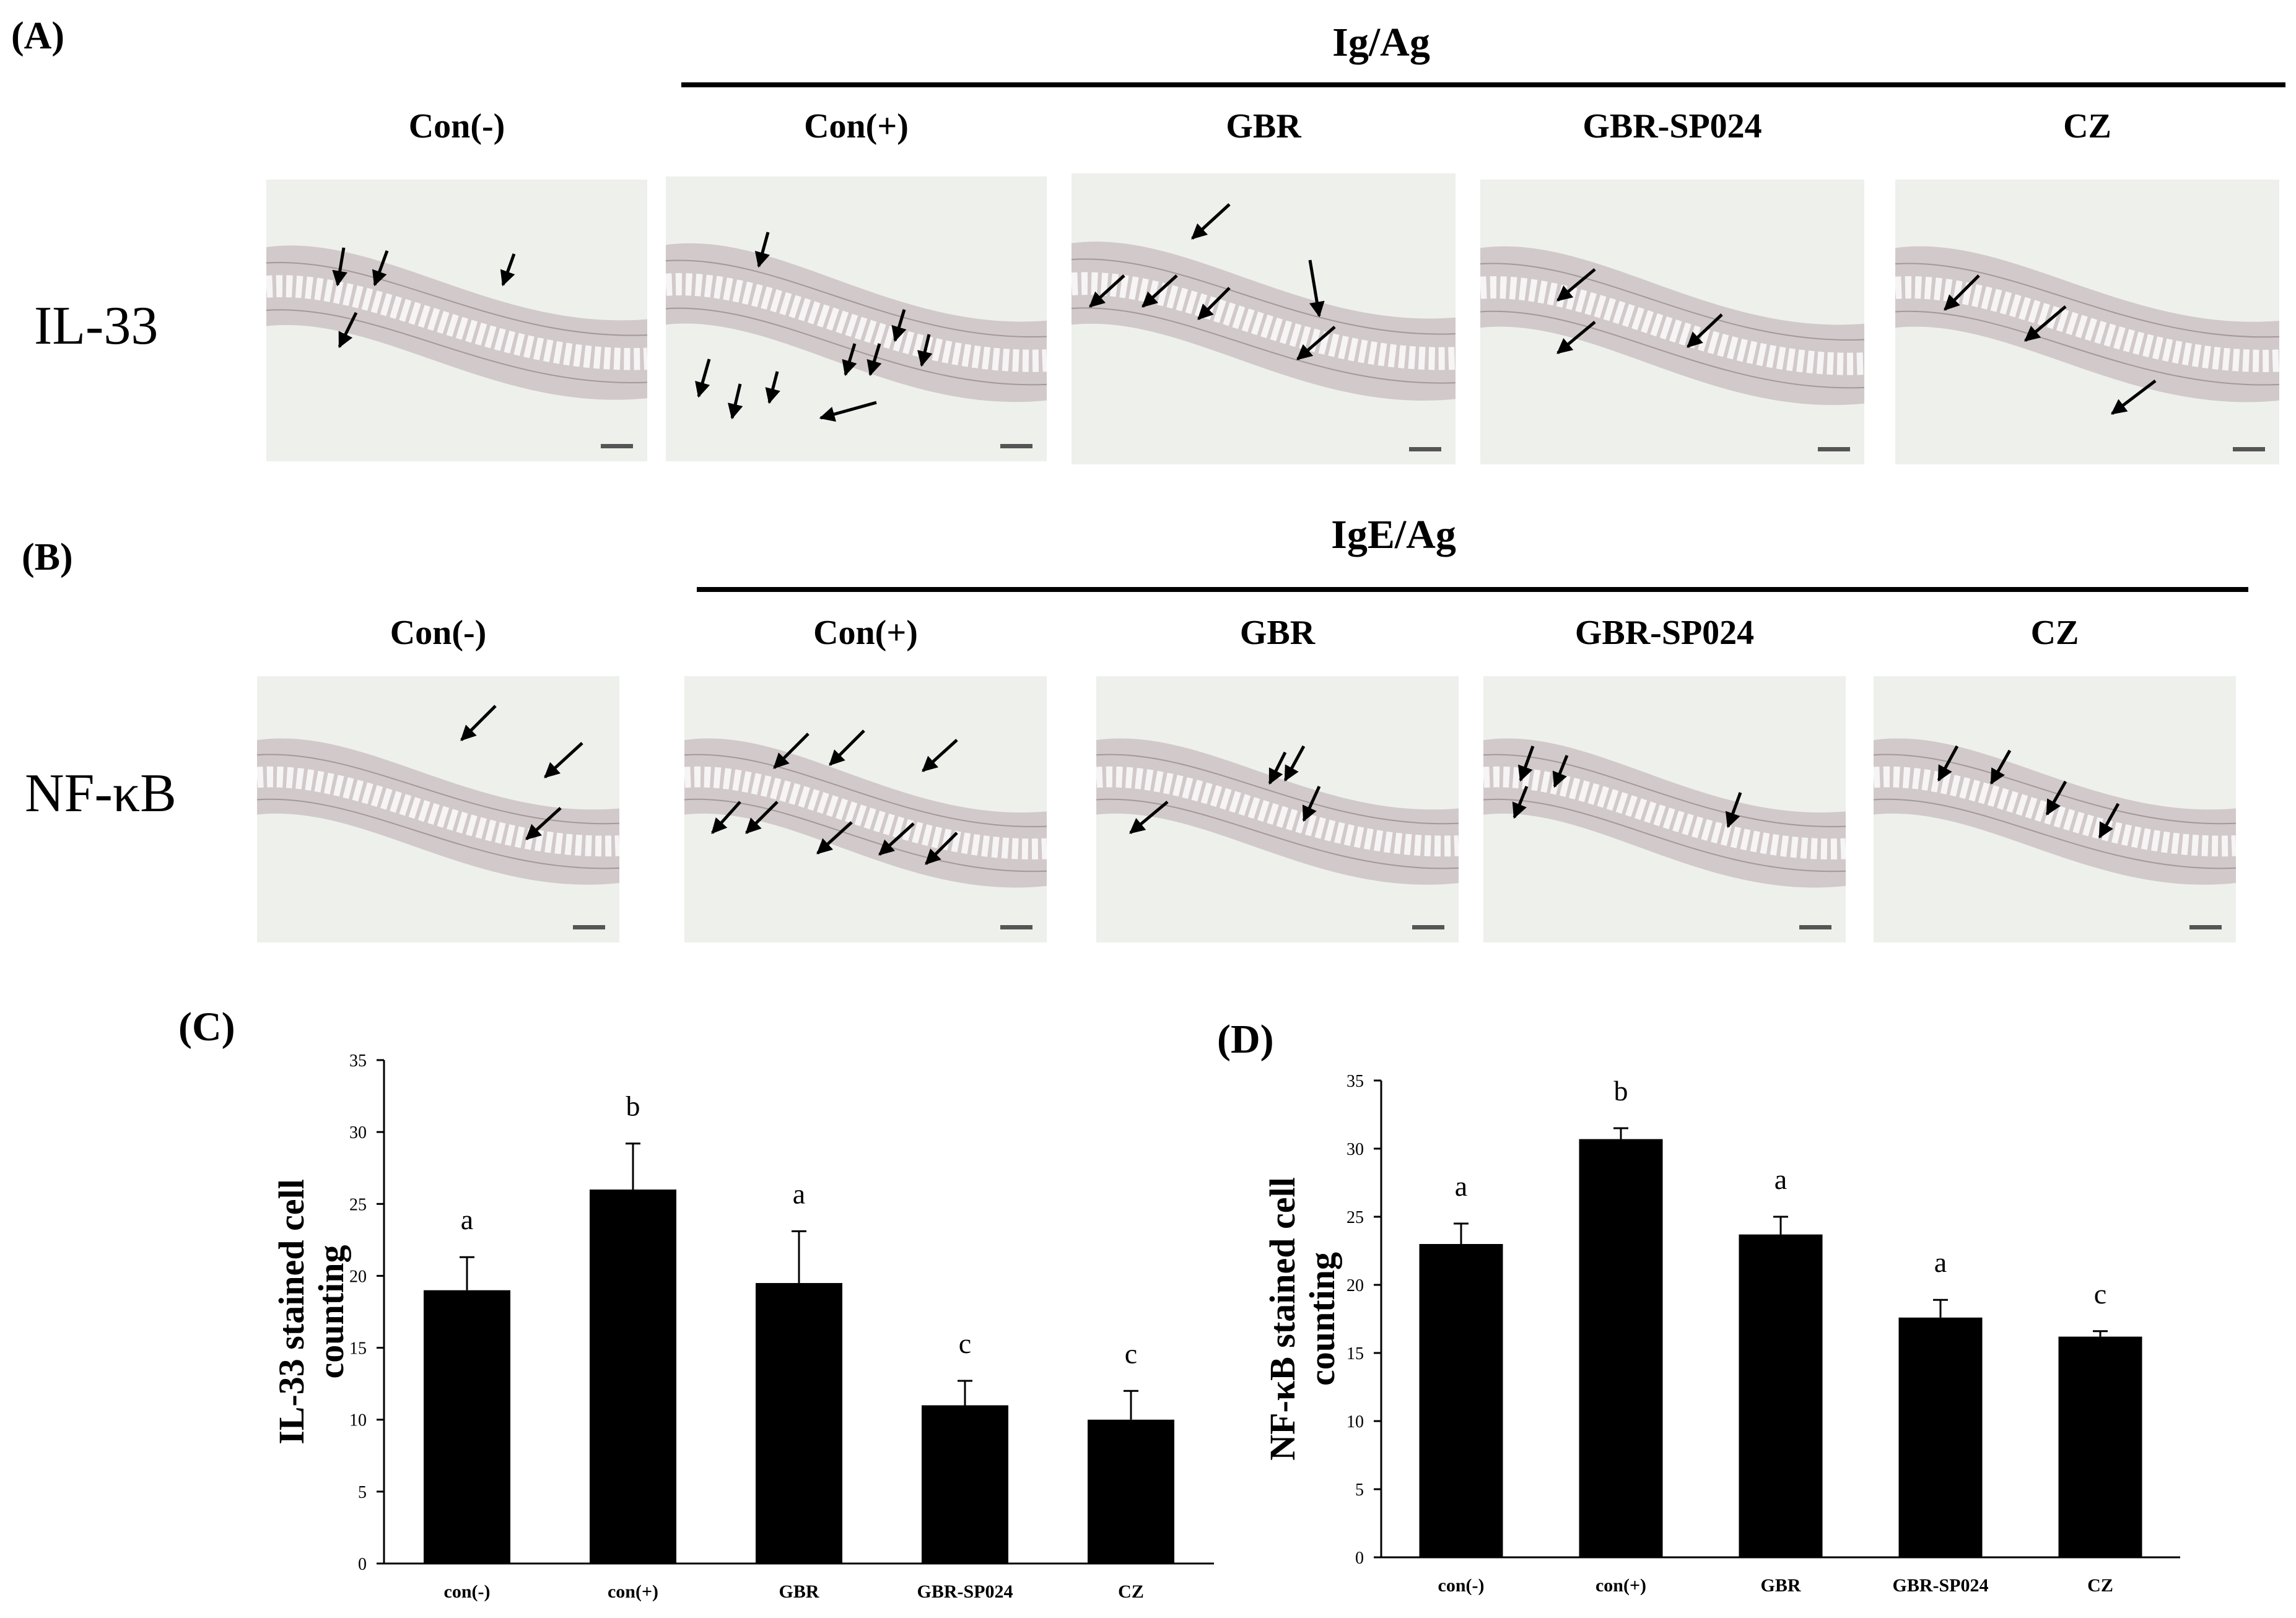  I want to click on y-tick-label: 30, so click(358, 1133).